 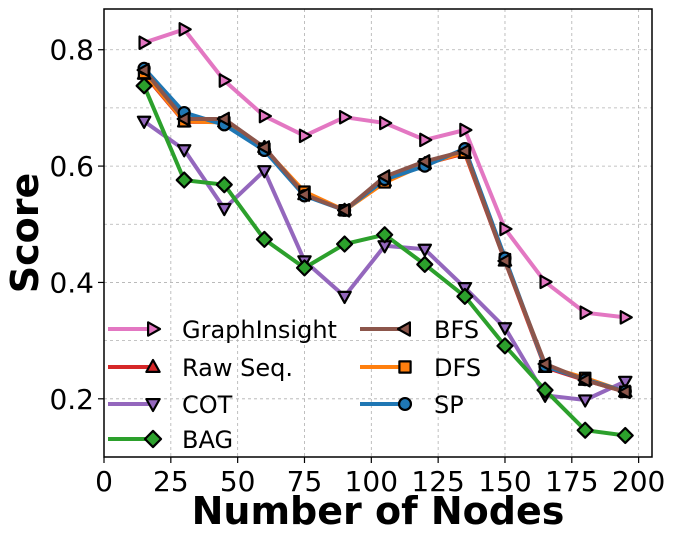 I want to click on legend-label-dfs: DFS, so click(x=457, y=368).